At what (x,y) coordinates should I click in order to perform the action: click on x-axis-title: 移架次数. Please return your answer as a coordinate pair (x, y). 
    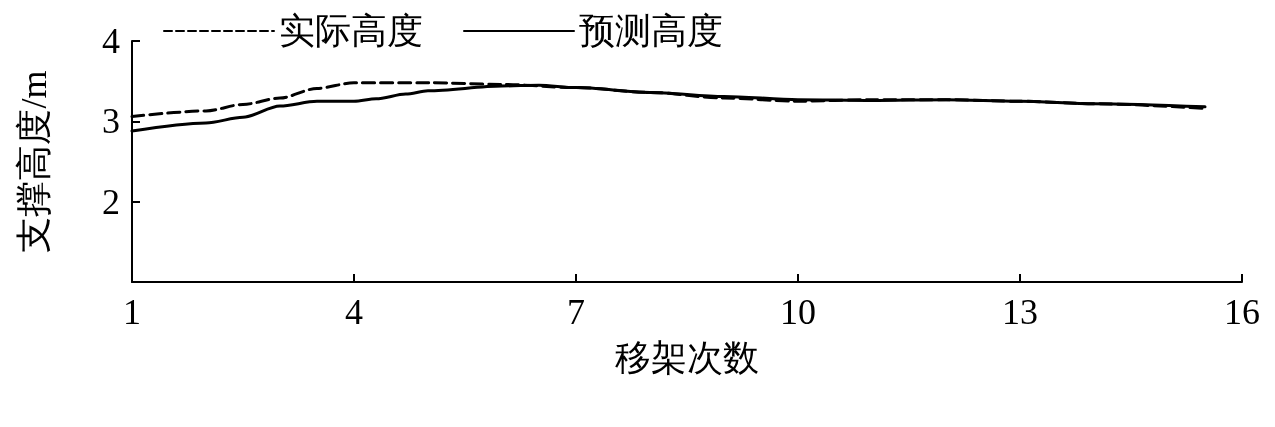
    Looking at the image, I should click on (687, 358).